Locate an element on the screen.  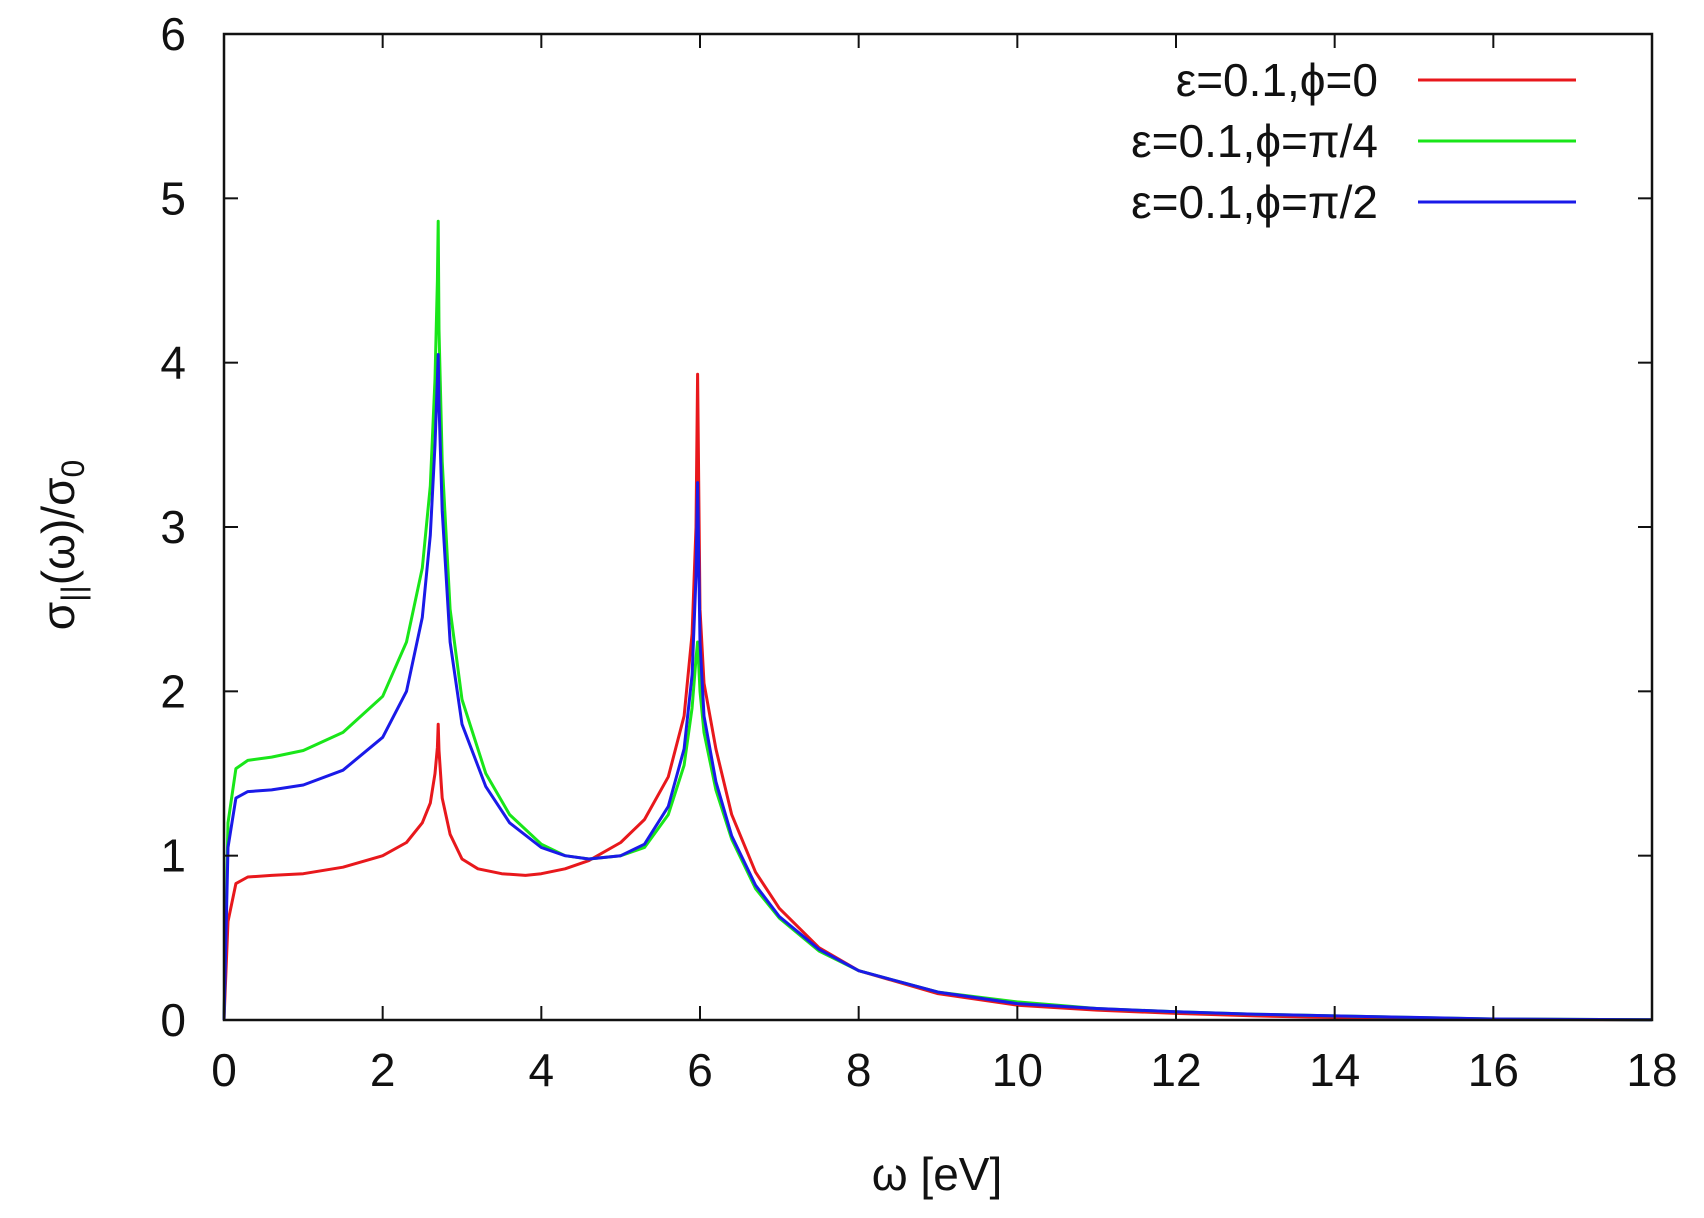
x-tick-label: 10 is located at coordinates (1017, 1070).